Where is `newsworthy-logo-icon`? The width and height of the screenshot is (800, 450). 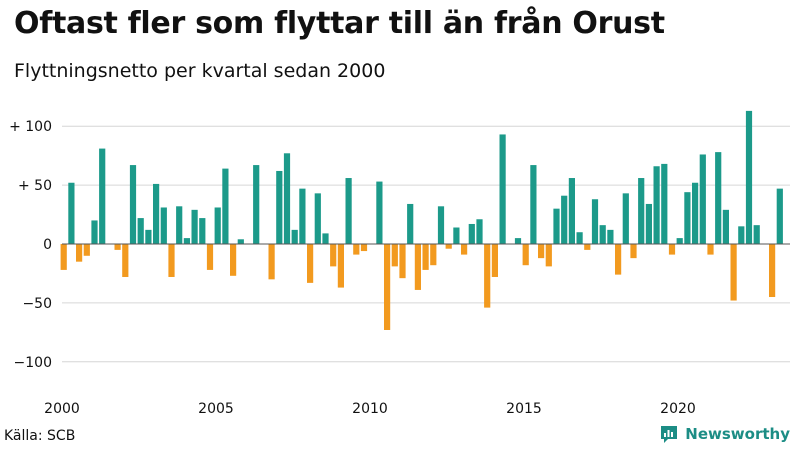
newsworthy-logo-icon is located at coordinates (669, 434).